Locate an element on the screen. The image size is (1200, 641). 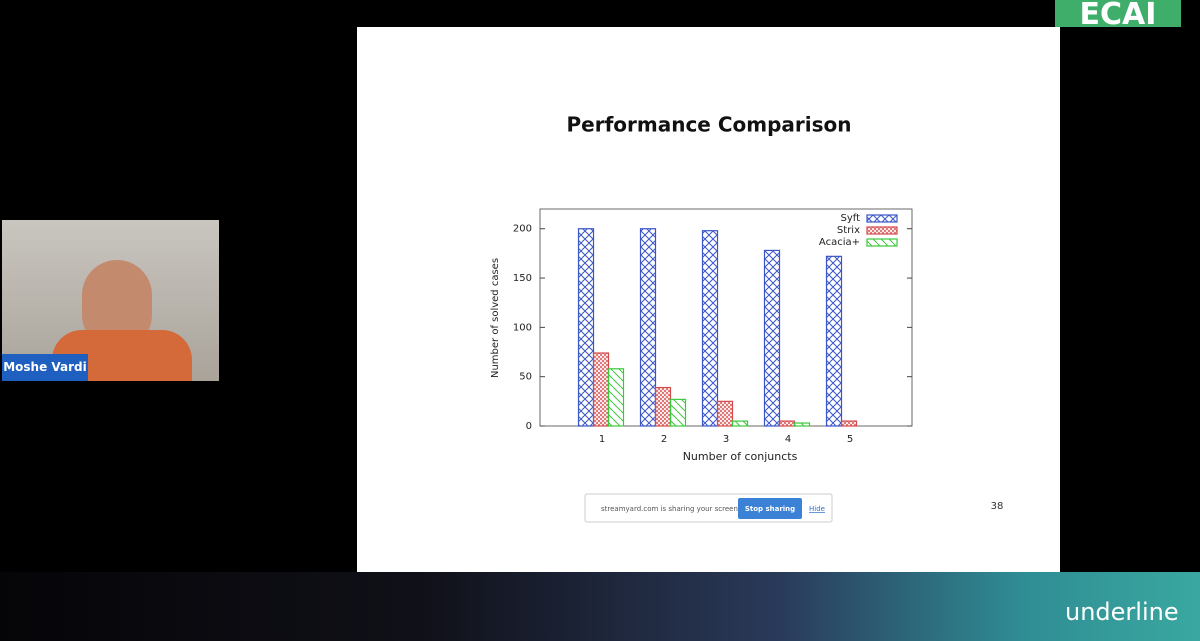
y-tick-label: 200 is located at coordinates (522, 229).